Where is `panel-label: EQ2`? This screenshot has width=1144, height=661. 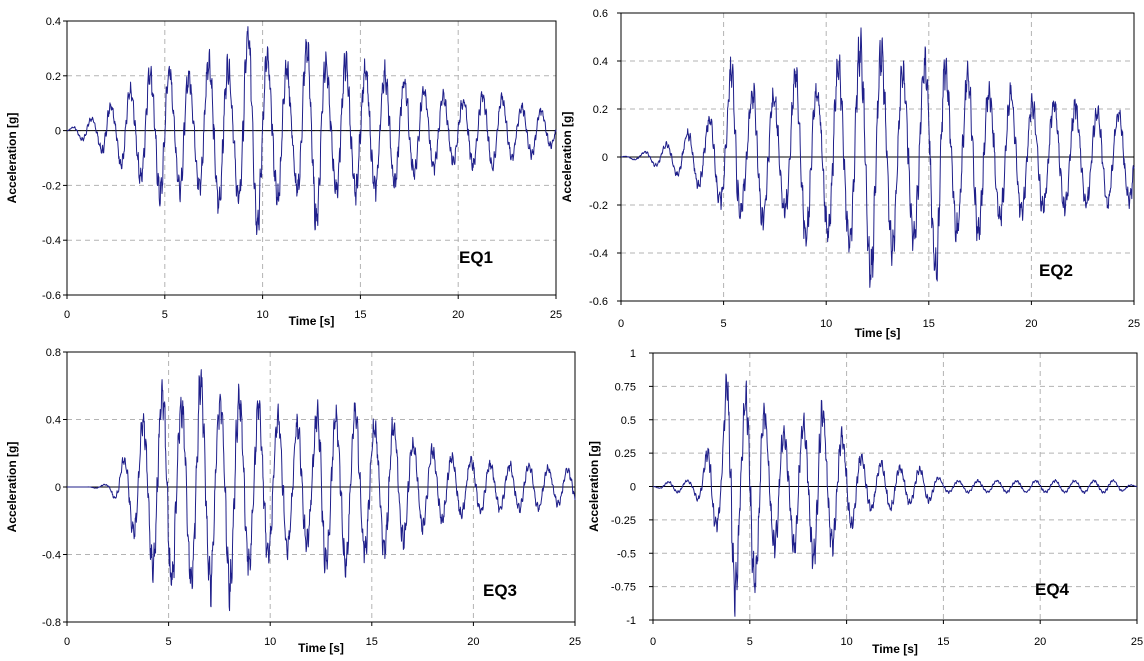
panel-label: EQ2 is located at coordinates (1056, 270).